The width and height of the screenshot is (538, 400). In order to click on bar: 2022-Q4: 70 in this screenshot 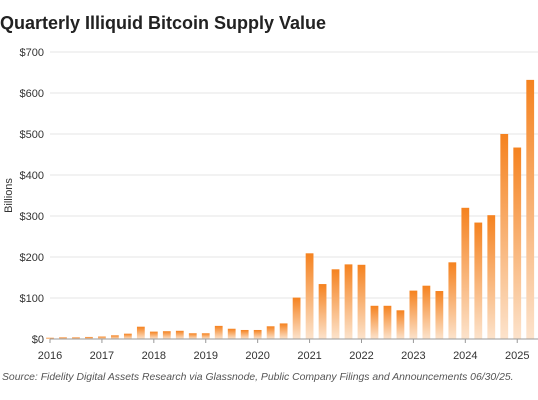, I will do `click(400, 324)`.